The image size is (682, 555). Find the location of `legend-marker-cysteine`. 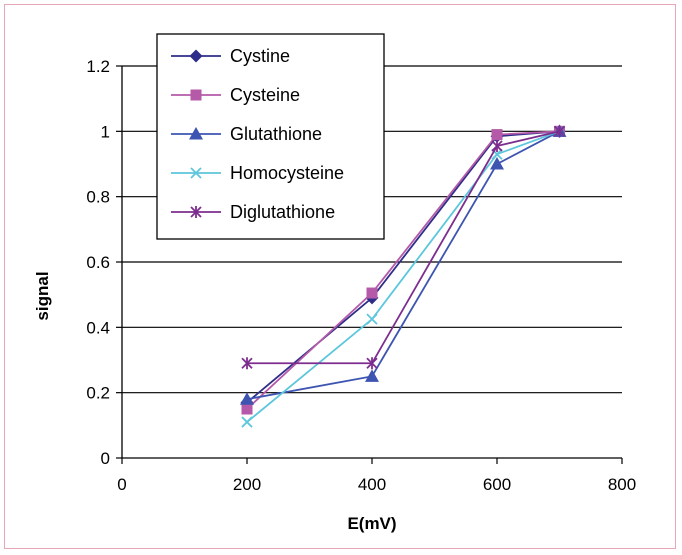

legend-marker-cysteine is located at coordinates (196, 95).